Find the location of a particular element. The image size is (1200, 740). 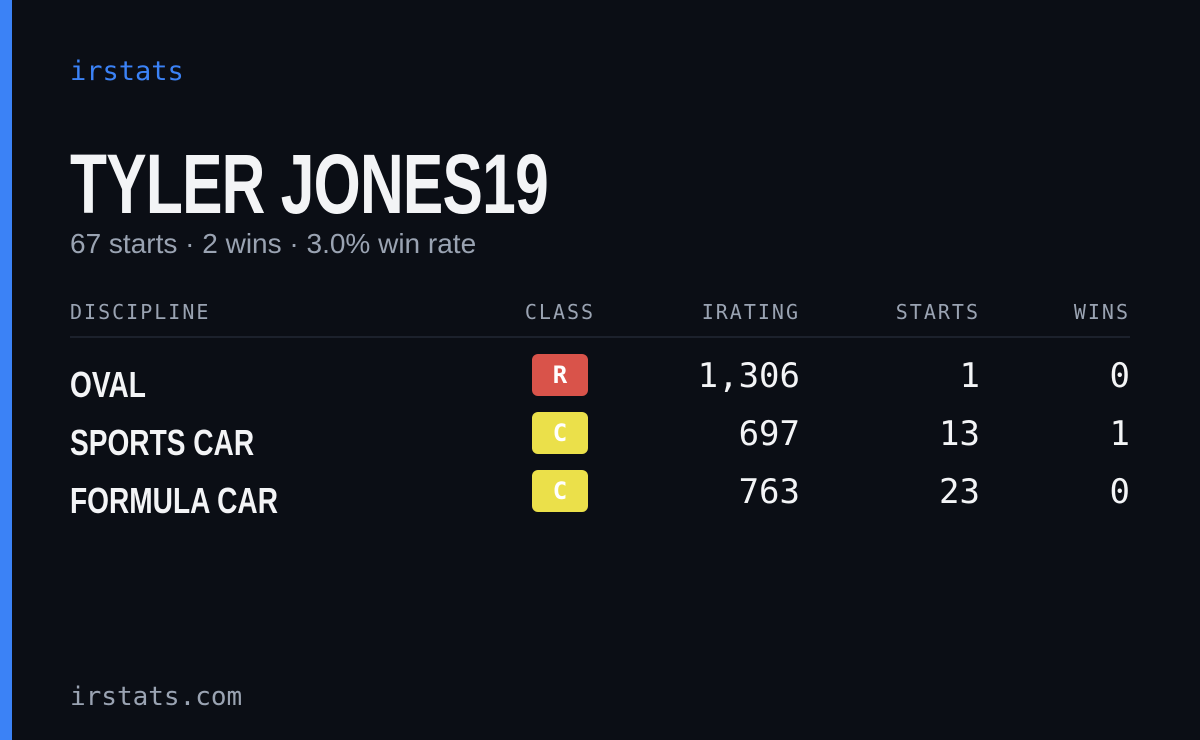

discipline: OVAL is located at coordinates (108, 384).